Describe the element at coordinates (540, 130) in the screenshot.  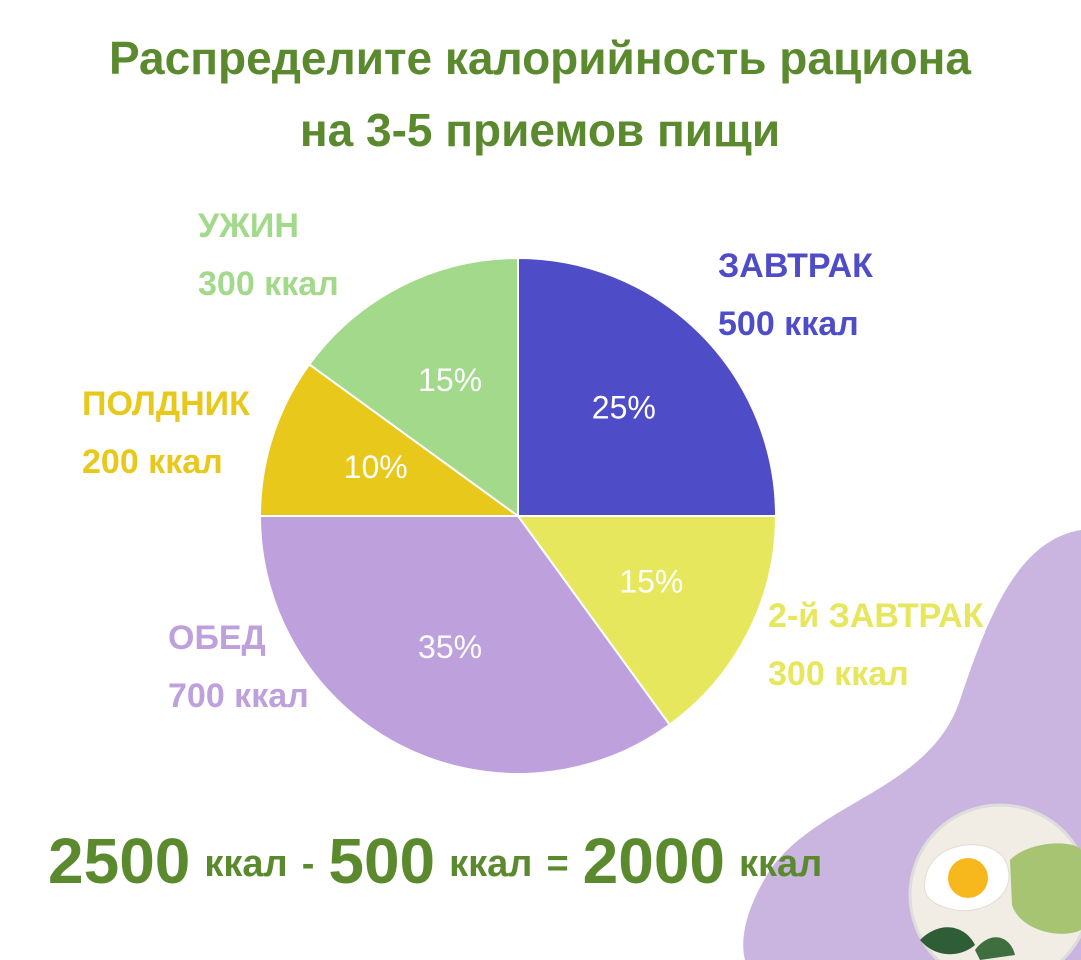
I see `chart-title: на 3-5 приемов пищи` at that location.